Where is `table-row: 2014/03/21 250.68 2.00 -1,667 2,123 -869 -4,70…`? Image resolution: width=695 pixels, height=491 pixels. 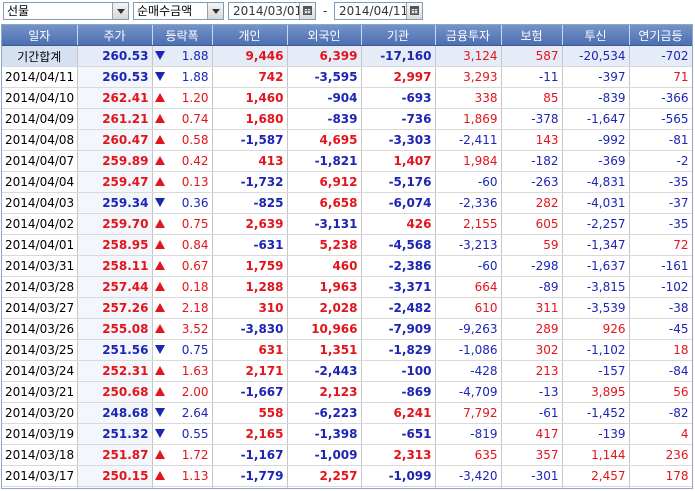
table-row: 2014/03/21 250.68 2.00 -1,667 2,123 -869 -4,70… is located at coordinates (347, 392).